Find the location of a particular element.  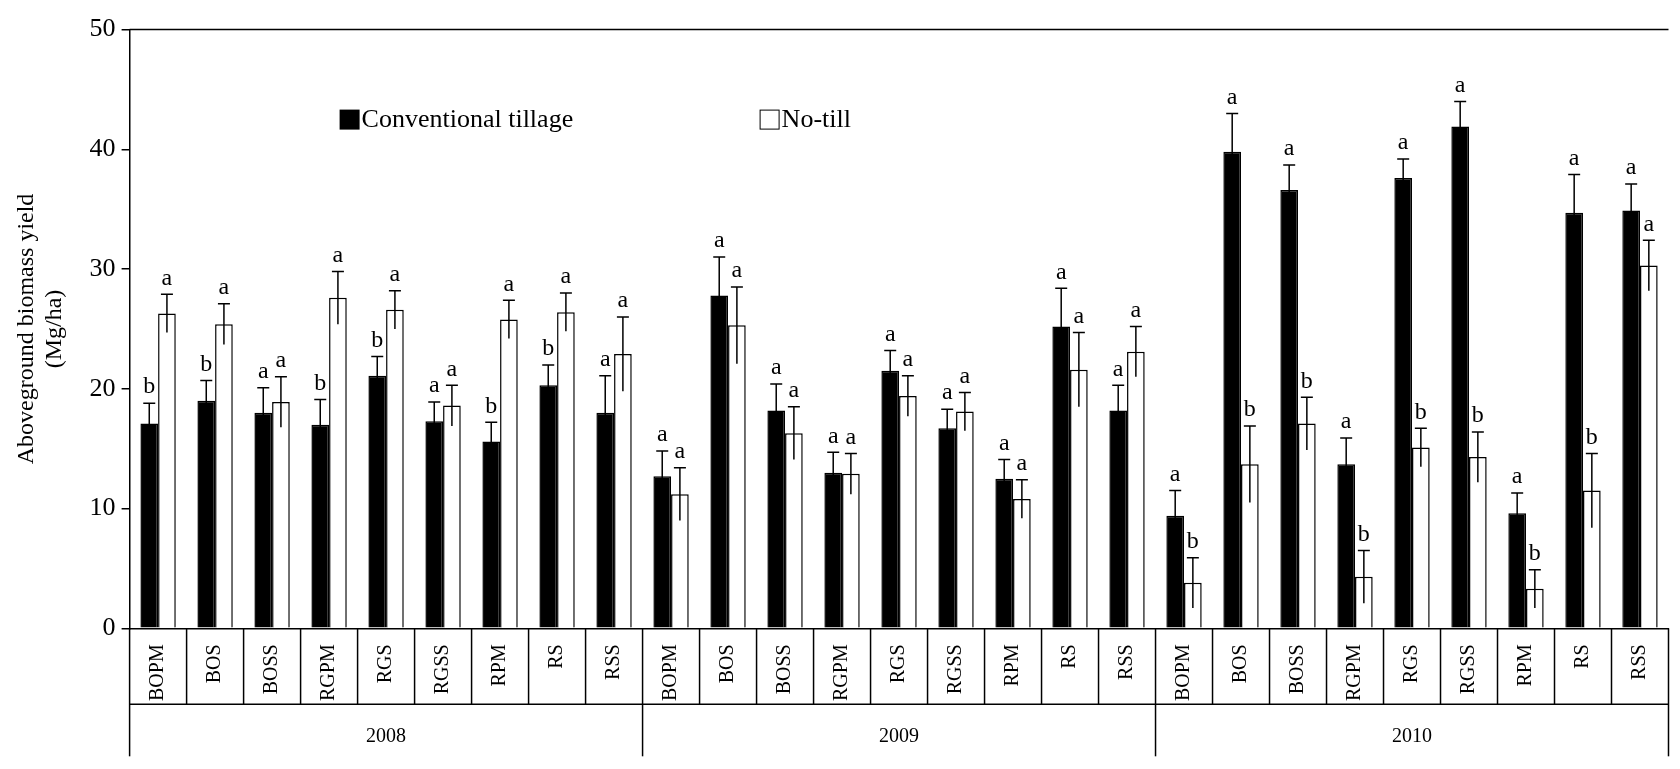

legend-label: No-till is located at coordinates (816, 119).